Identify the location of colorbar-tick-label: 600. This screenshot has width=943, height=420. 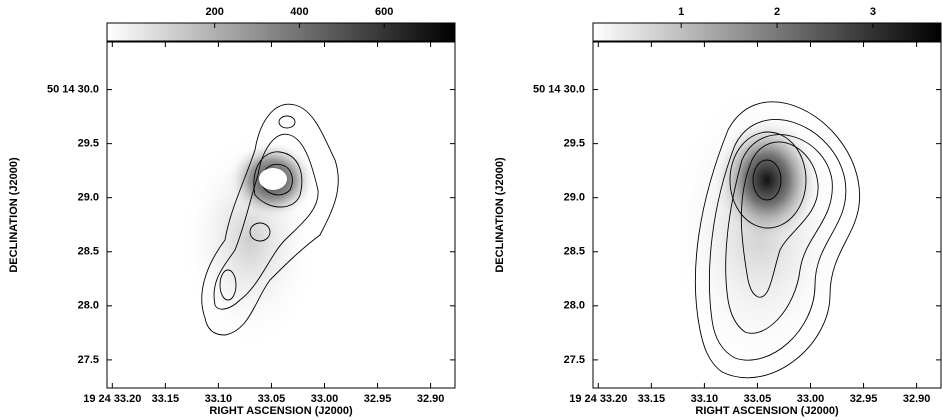
(384, 12).